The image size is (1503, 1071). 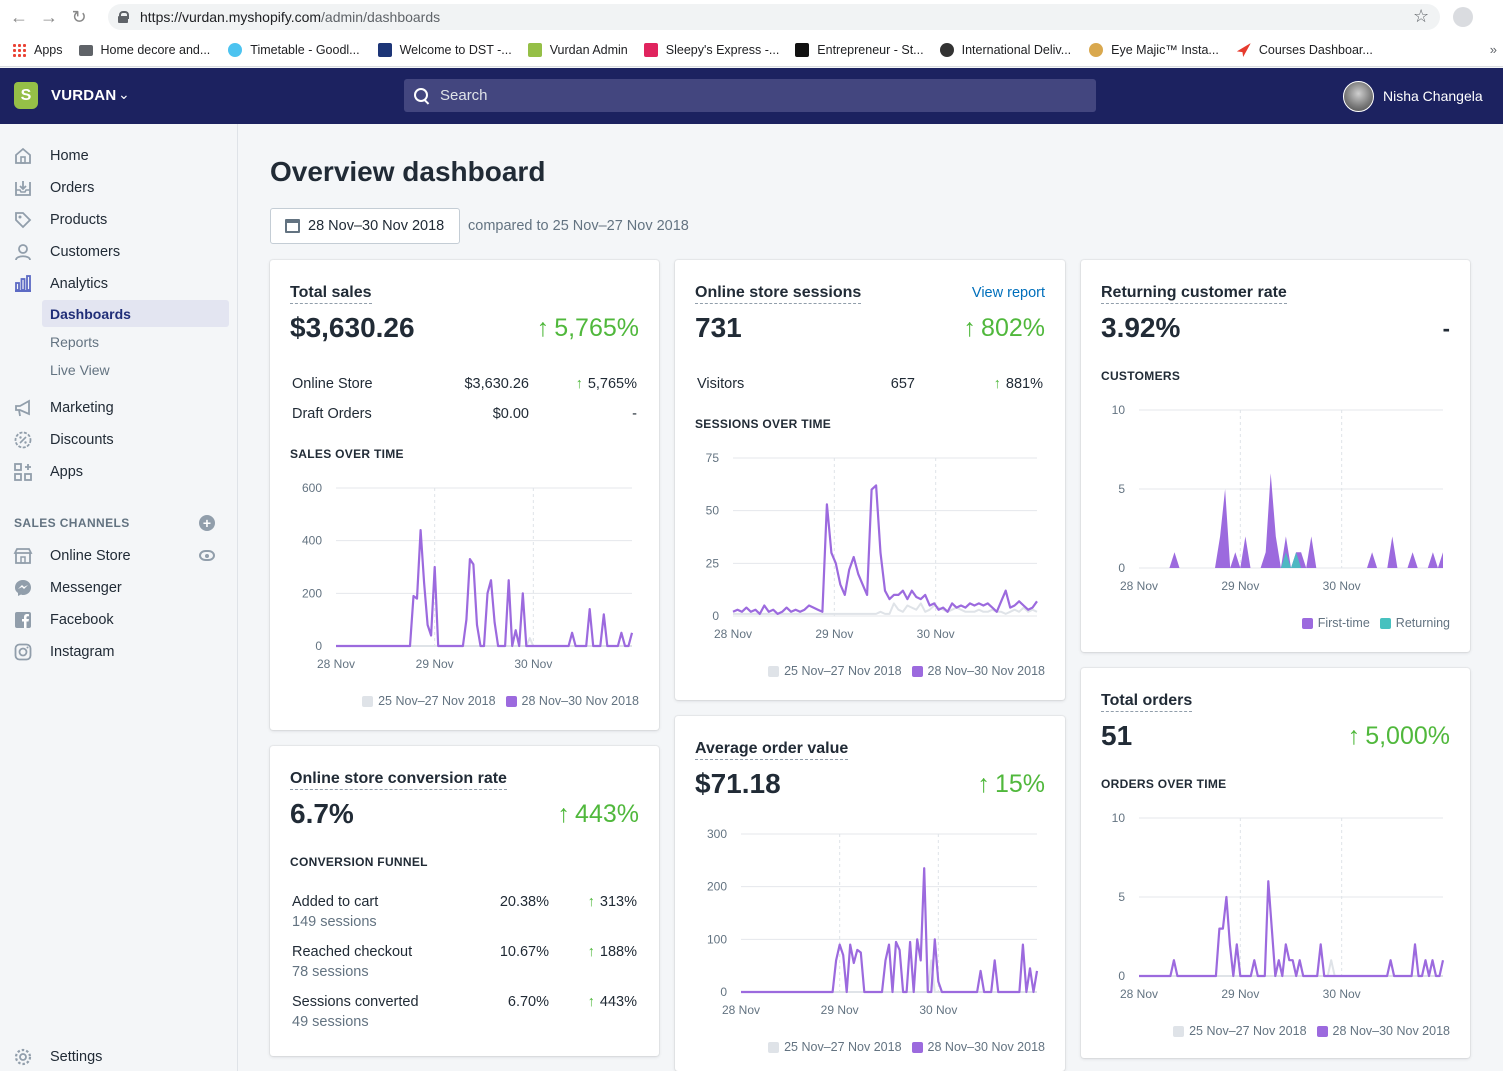 I want to click on x-tick-label: 29 Nov, so click(x=840, y=1010).